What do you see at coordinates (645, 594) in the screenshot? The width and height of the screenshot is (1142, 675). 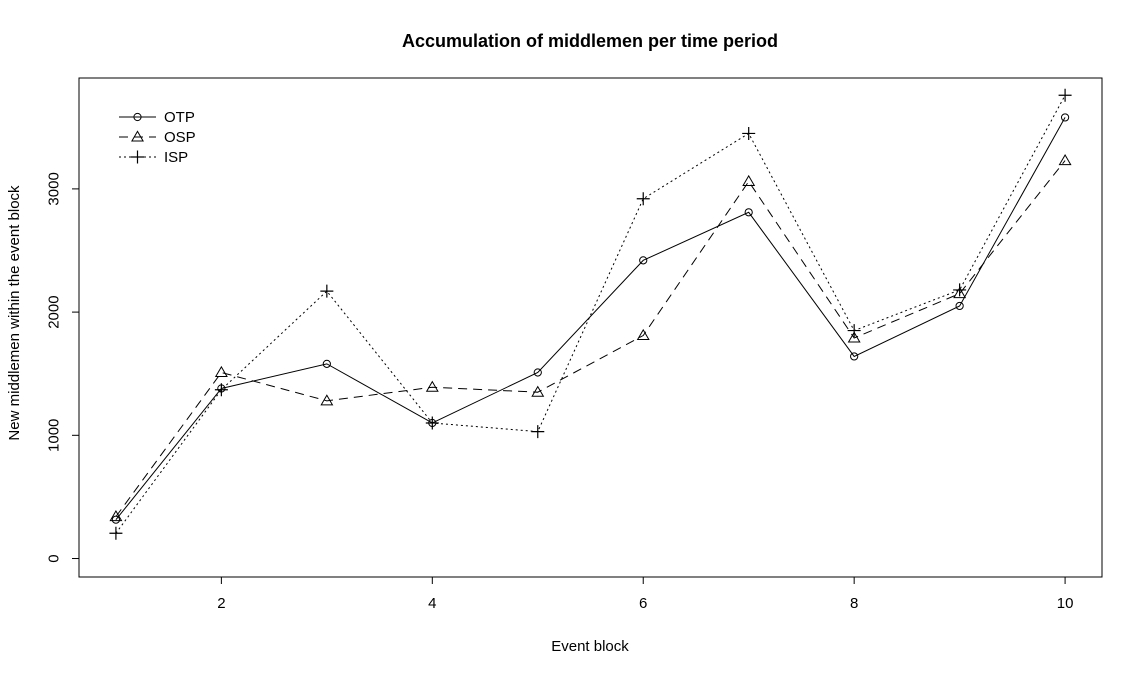 I see `x-axis: 2 4 6 8 10` at bounding box center [645, 594].